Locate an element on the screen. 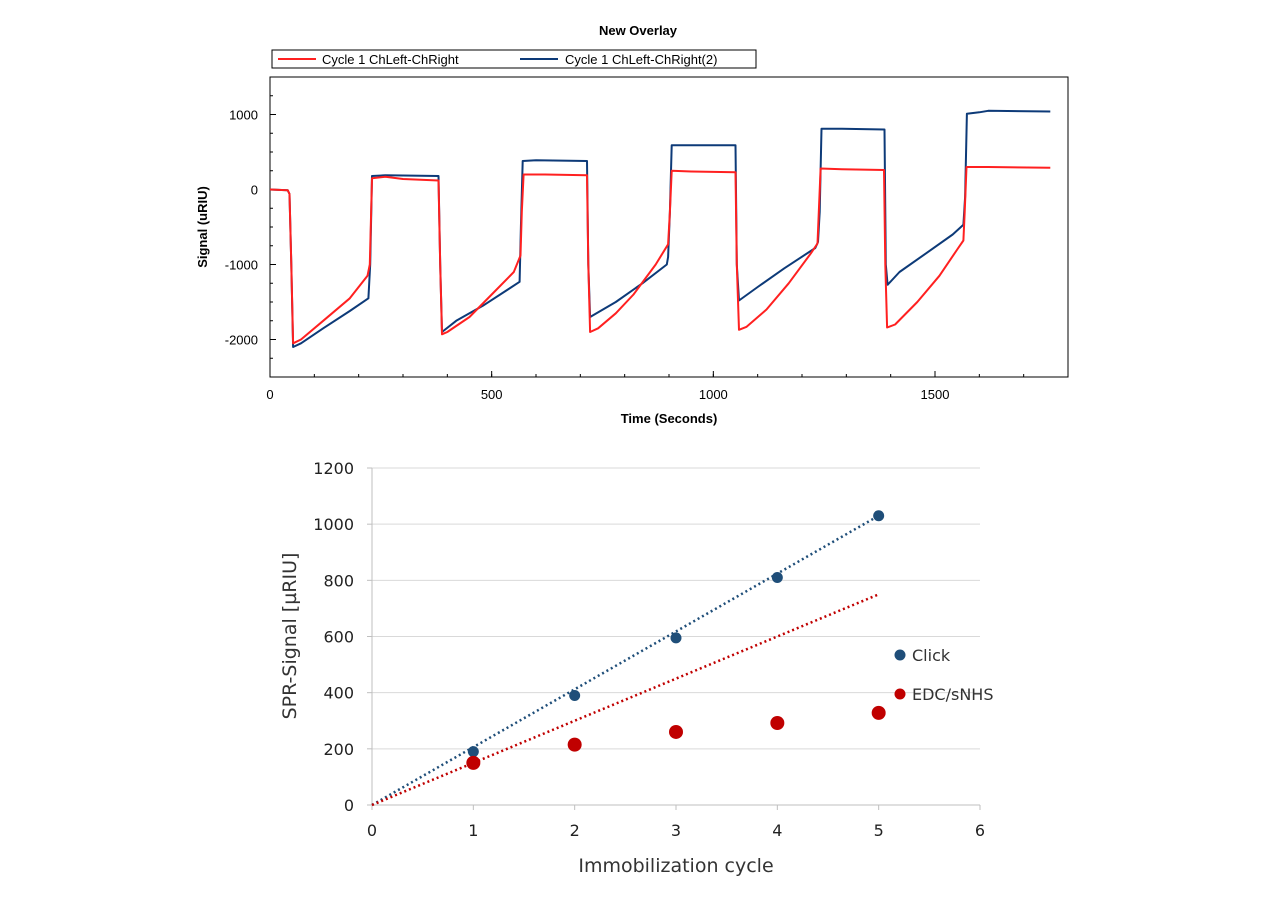 This screenshot has width=1280, height=900. y-axis-label: Signal (uRIU) is located at coordinates (202, 227).